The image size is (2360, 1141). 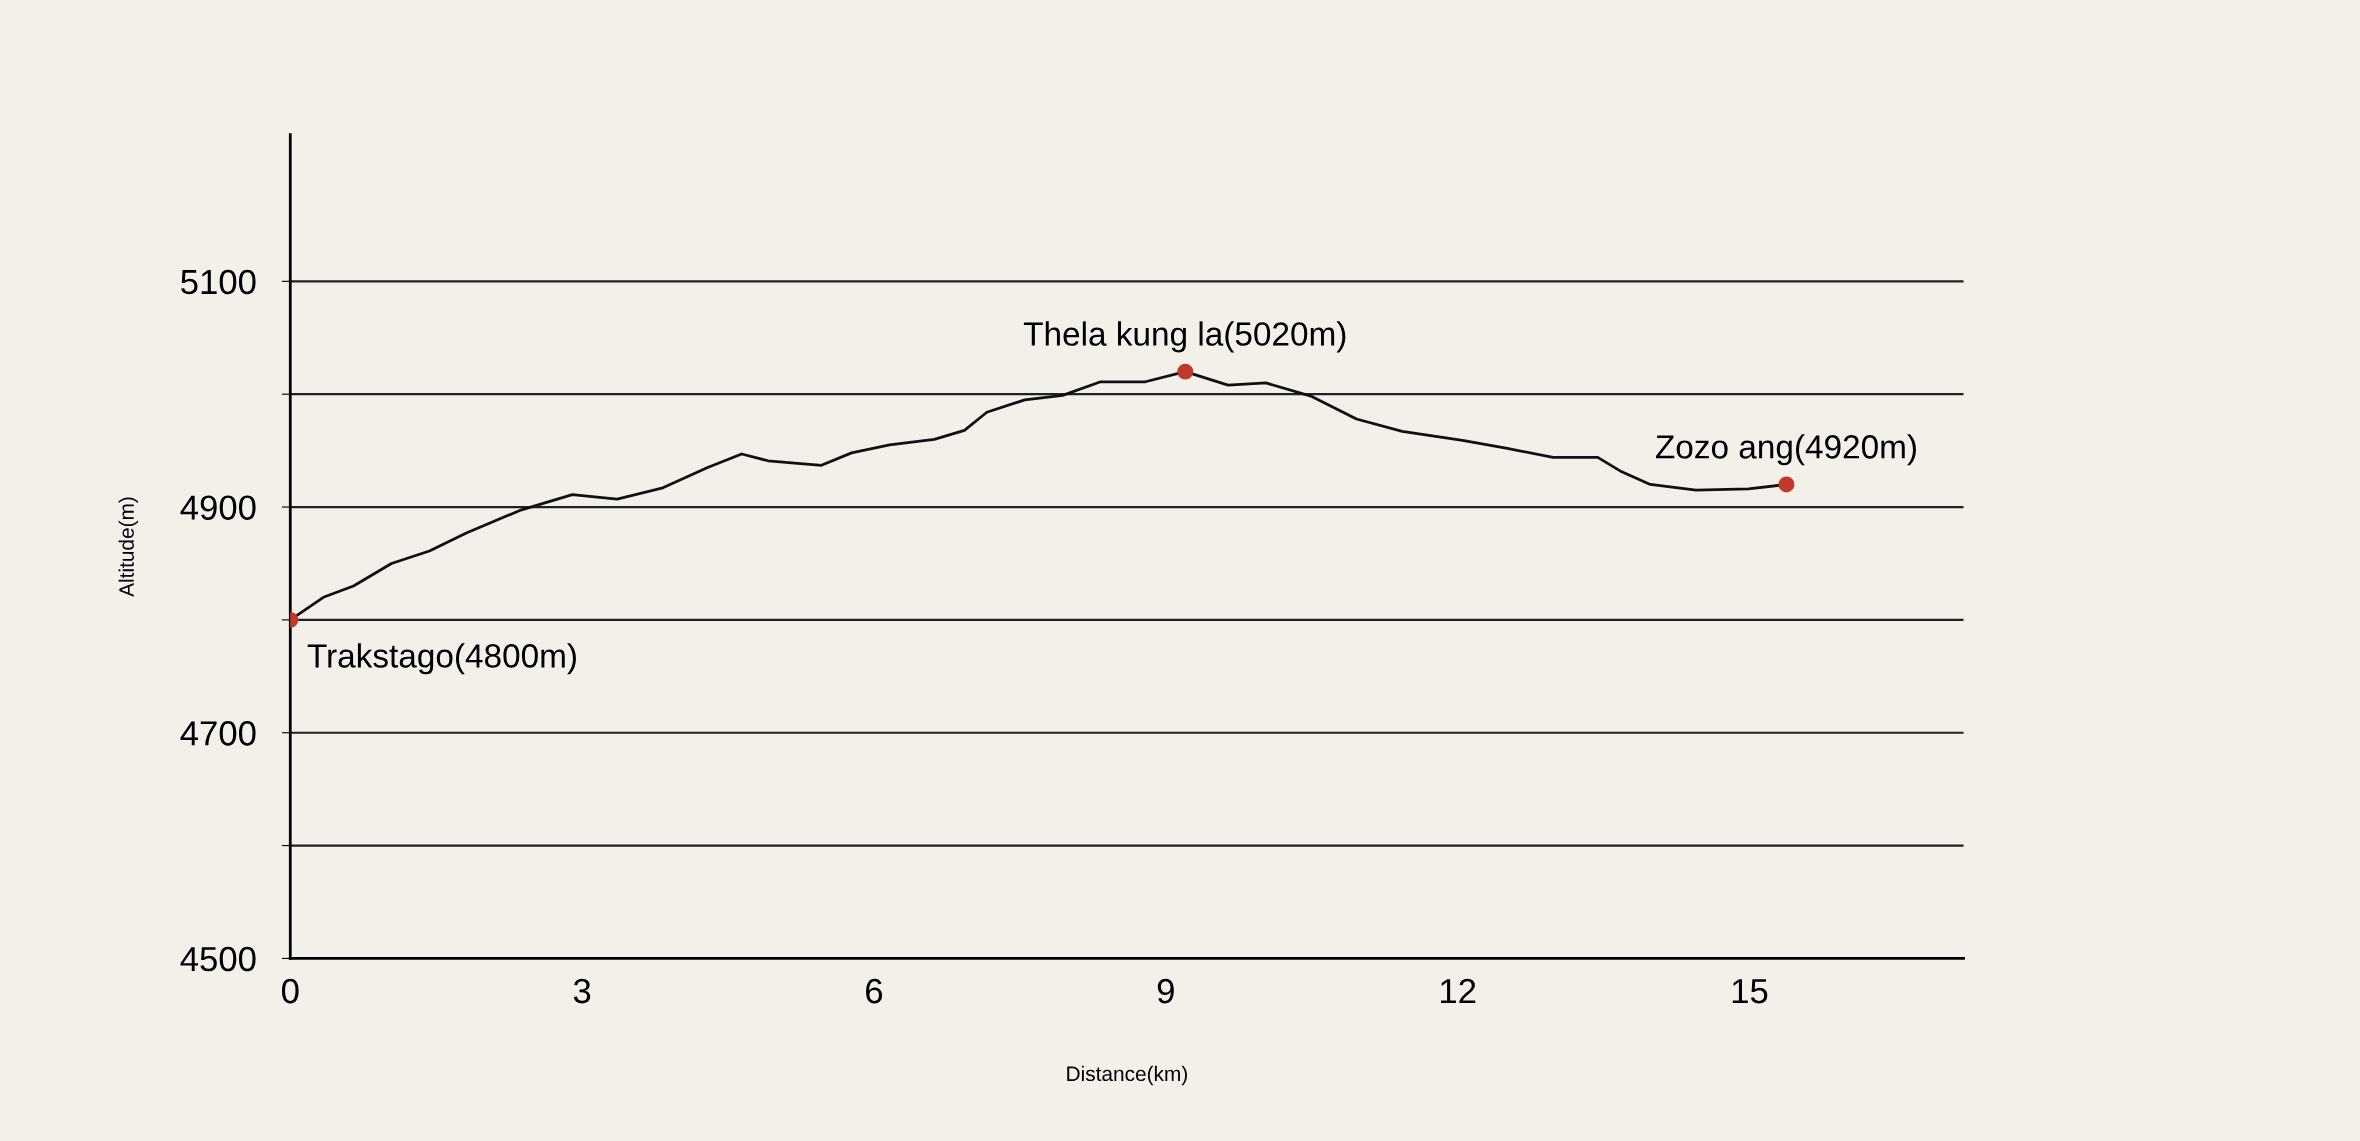 What do you see at coordinates (1750, 991) in the screenshot?
I see `x-tick-label: 15` at bounding box center [1750, 991].